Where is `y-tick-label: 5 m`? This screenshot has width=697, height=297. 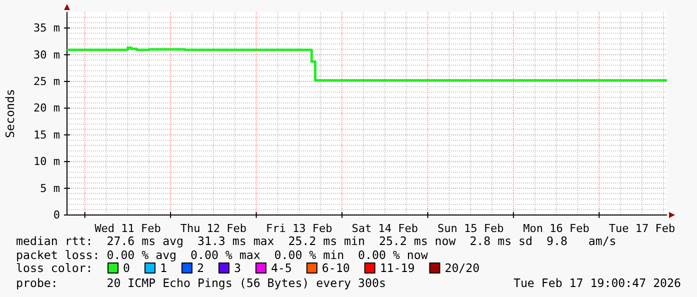 y-tick-label: 5 m is located at coordinates (50, 188).